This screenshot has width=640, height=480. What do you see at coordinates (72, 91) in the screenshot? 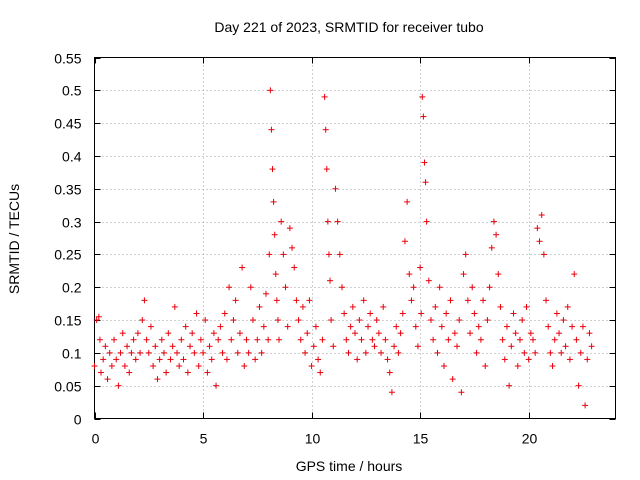
I see `y-tick-label: 0.5` at bounding box center [72, 91].